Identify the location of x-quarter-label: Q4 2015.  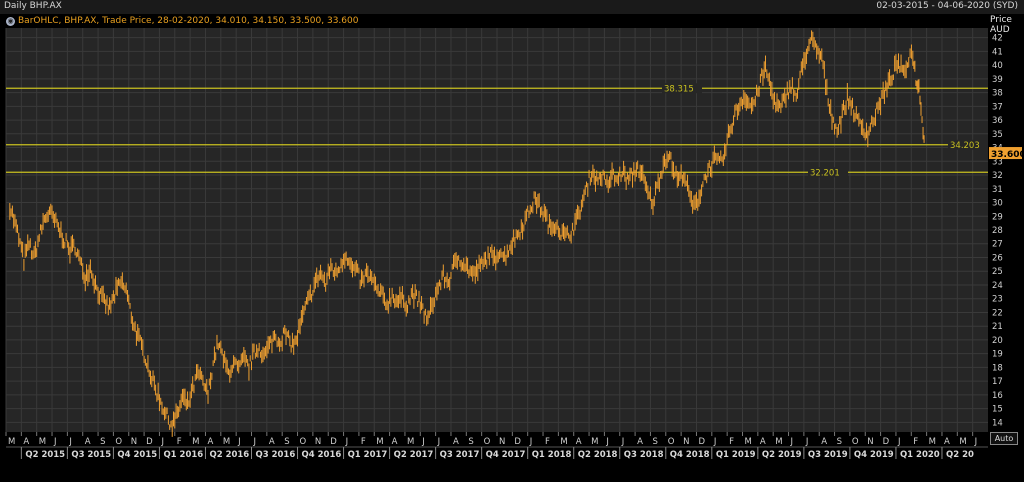
(137, 455).